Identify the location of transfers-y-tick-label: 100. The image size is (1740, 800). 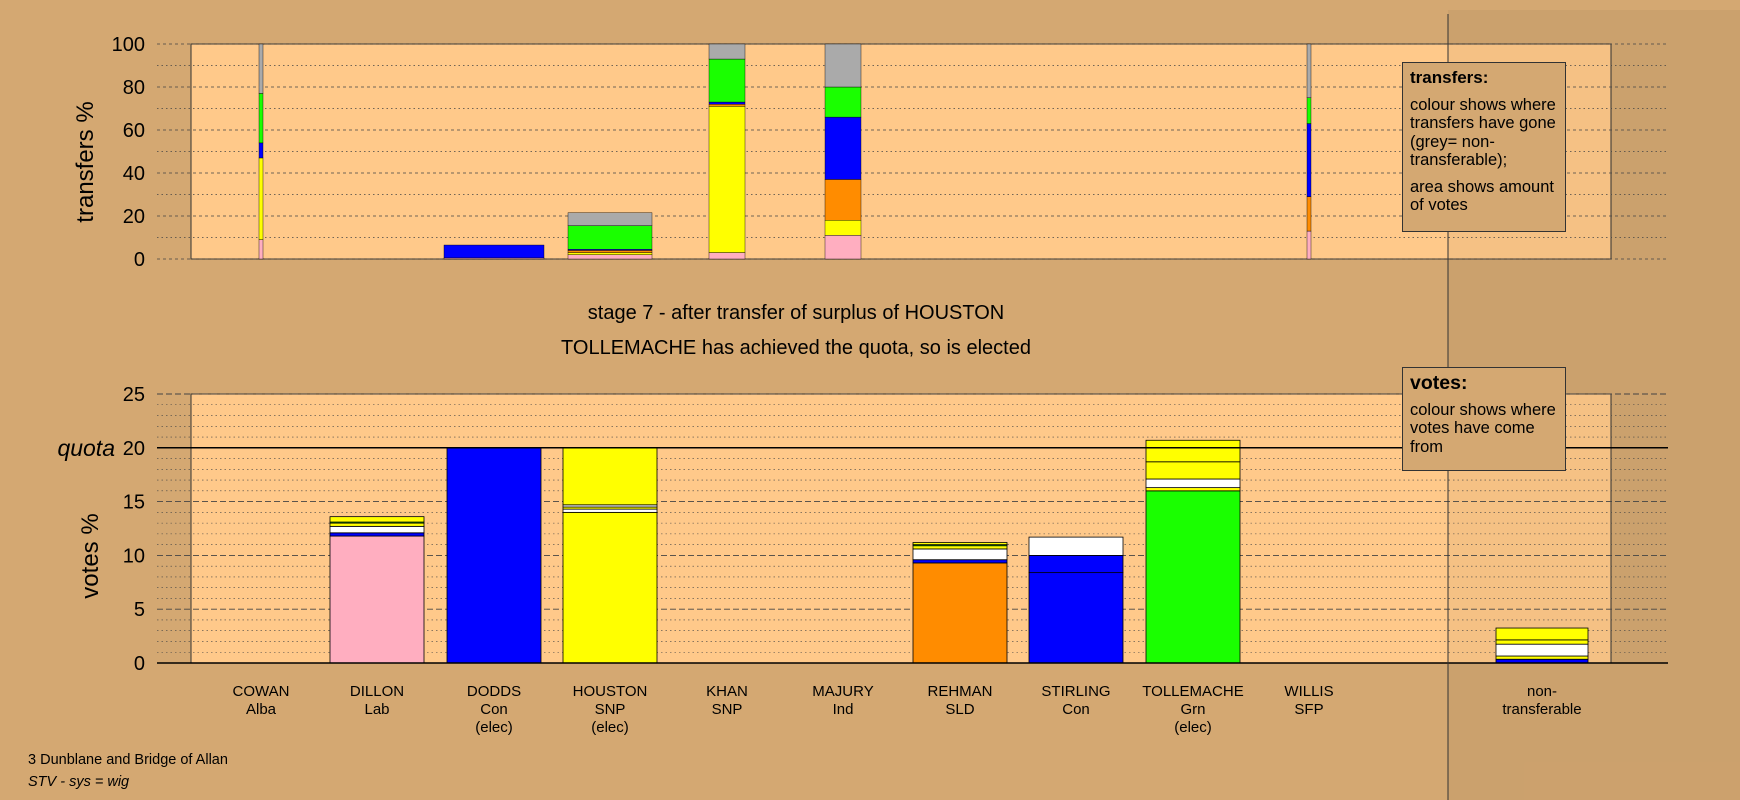
(128, 45).